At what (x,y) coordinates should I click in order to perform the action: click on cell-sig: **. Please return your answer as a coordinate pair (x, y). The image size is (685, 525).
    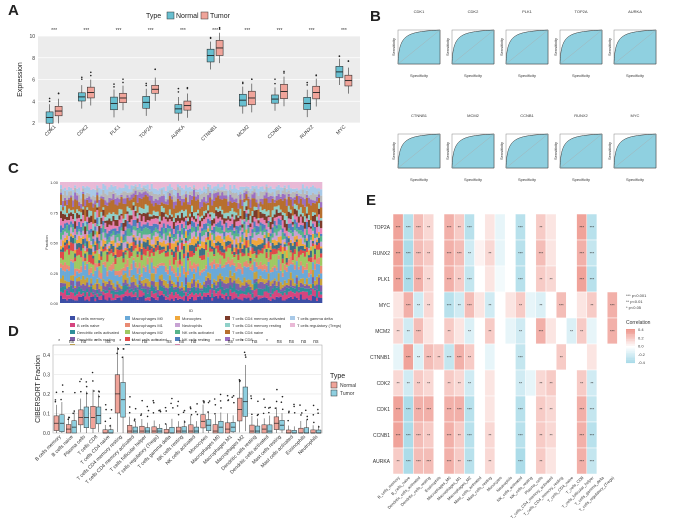
    Looking at the image, I should click on (592, 383).